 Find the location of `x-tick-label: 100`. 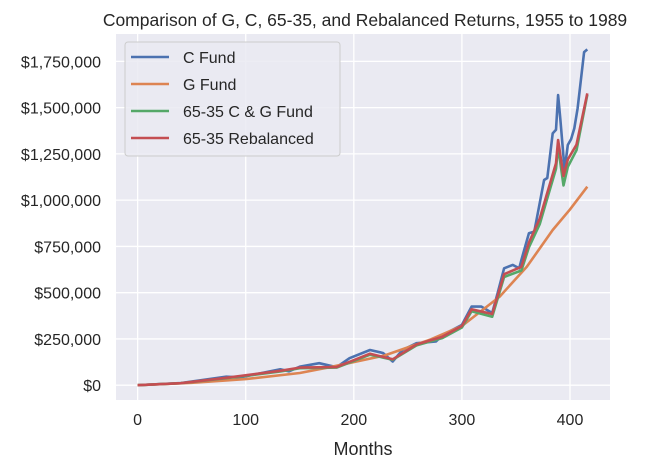

x-tick-label: 100 is located at coordinates (245, 420).